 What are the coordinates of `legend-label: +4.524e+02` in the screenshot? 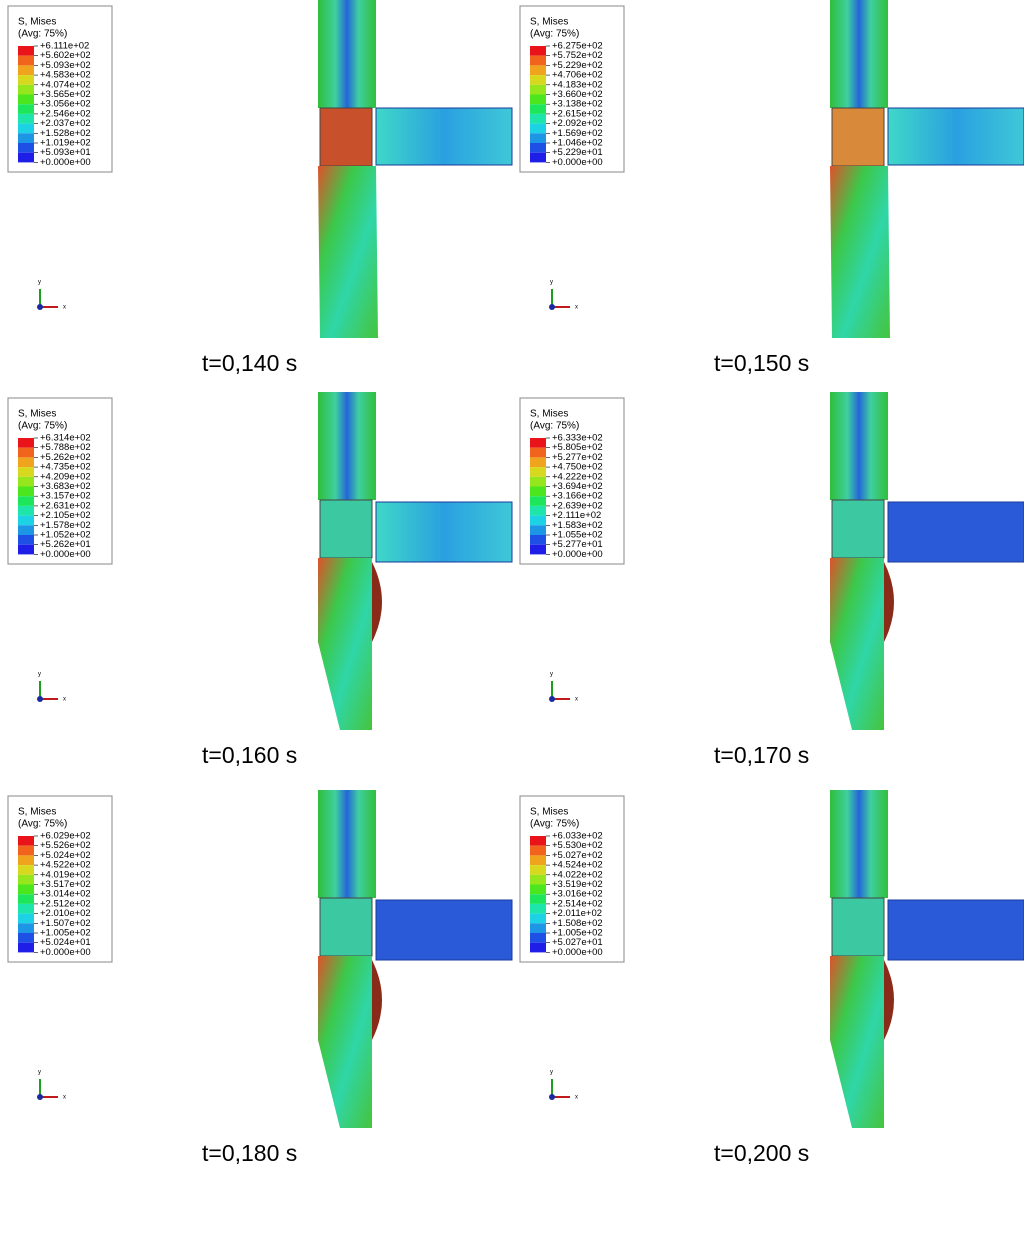 It's located at (577, 865).